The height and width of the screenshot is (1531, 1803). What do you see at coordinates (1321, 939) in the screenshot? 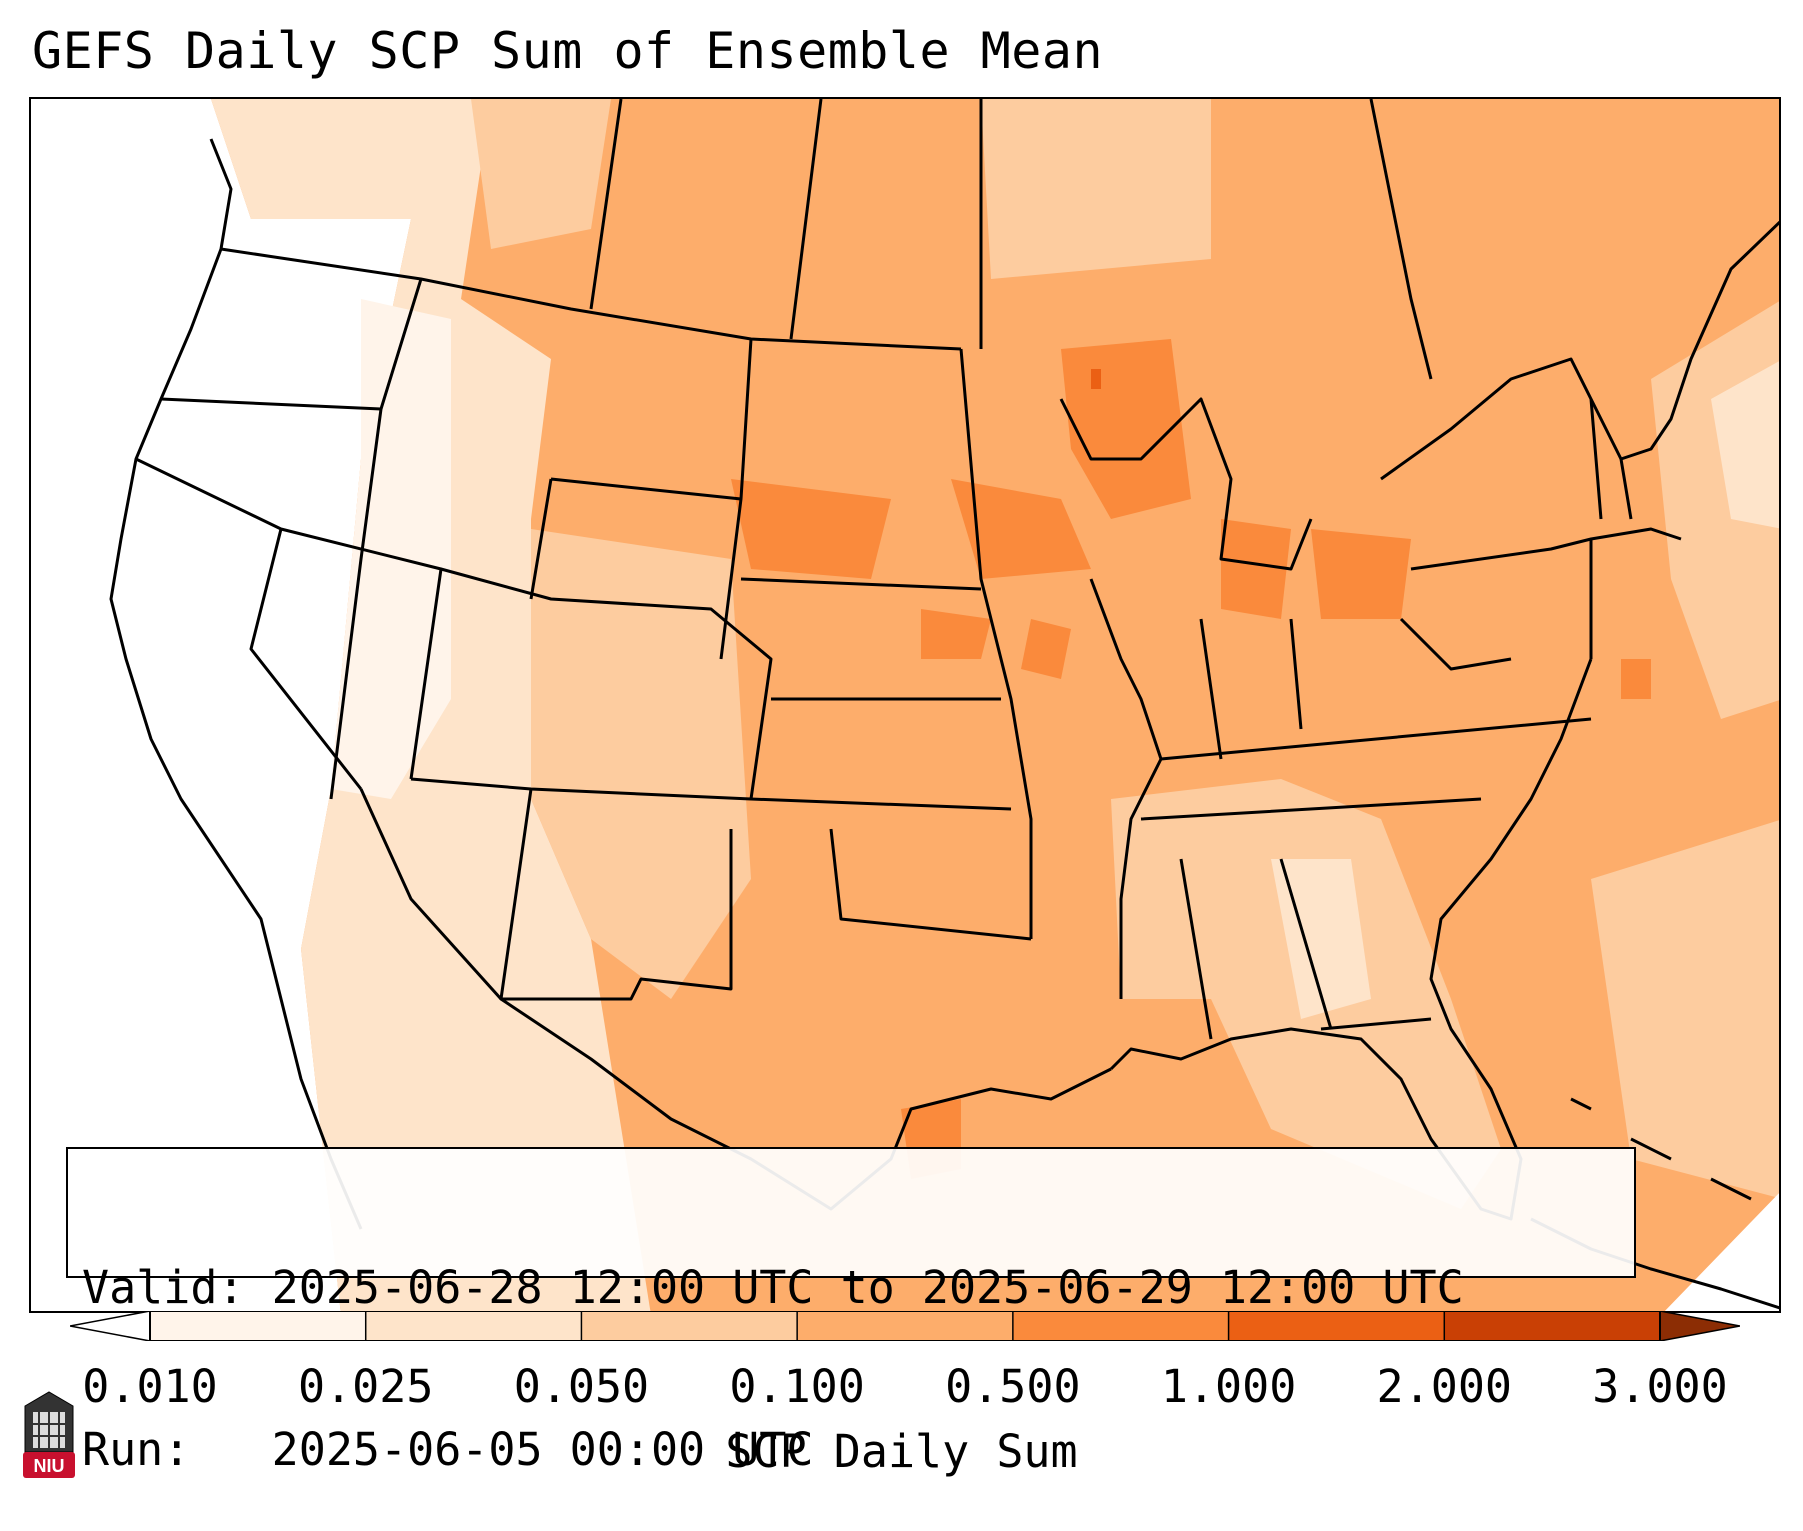
I see `field-georgia-low` at bounding box center [1321, 939].